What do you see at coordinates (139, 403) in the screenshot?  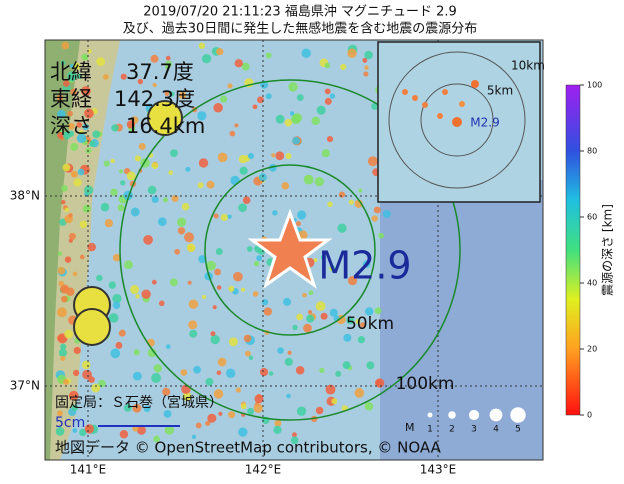 I see `station: 固定局：Ｓ石巻（宮城県）` at bounding box center [139, 403].